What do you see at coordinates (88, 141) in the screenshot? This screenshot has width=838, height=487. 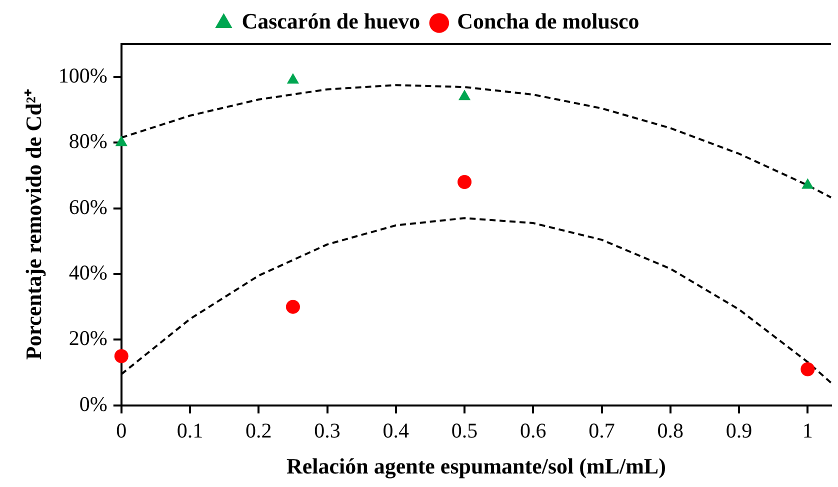 I see `y-tick-label: 80%` at bounding box center [88, 141].